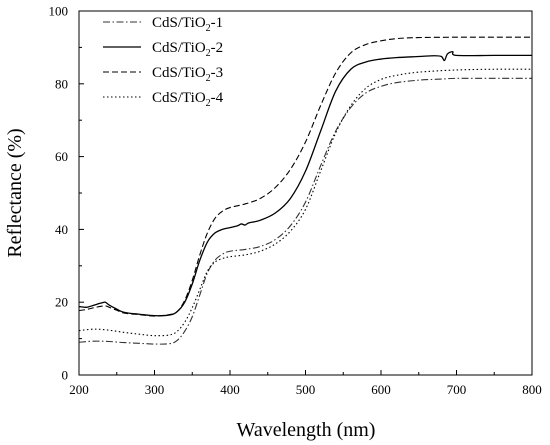  Describe the element at coordinates (61, 302) in the screenshot. I see `y-tick-label-20: 20` at that location.